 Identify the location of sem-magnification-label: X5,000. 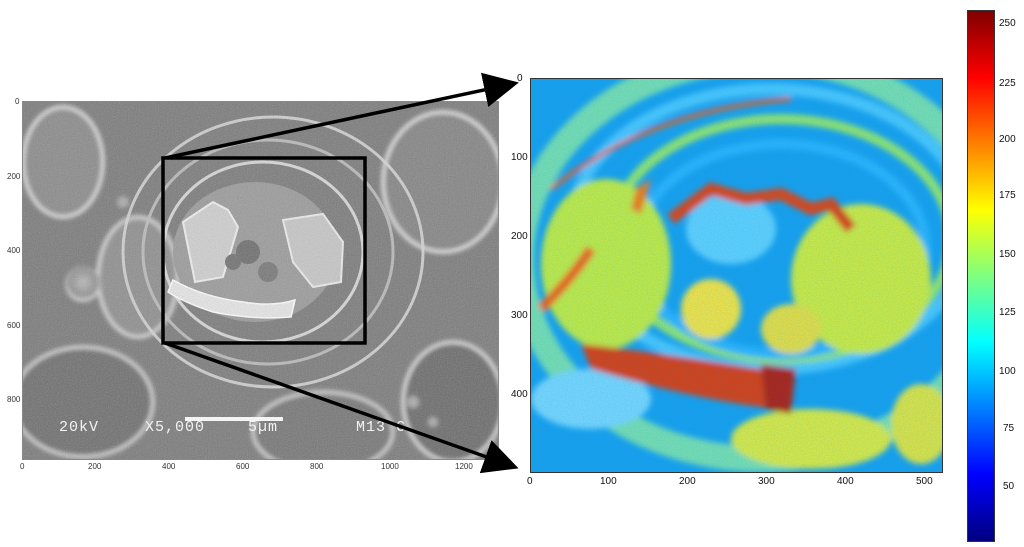
(175, 427).